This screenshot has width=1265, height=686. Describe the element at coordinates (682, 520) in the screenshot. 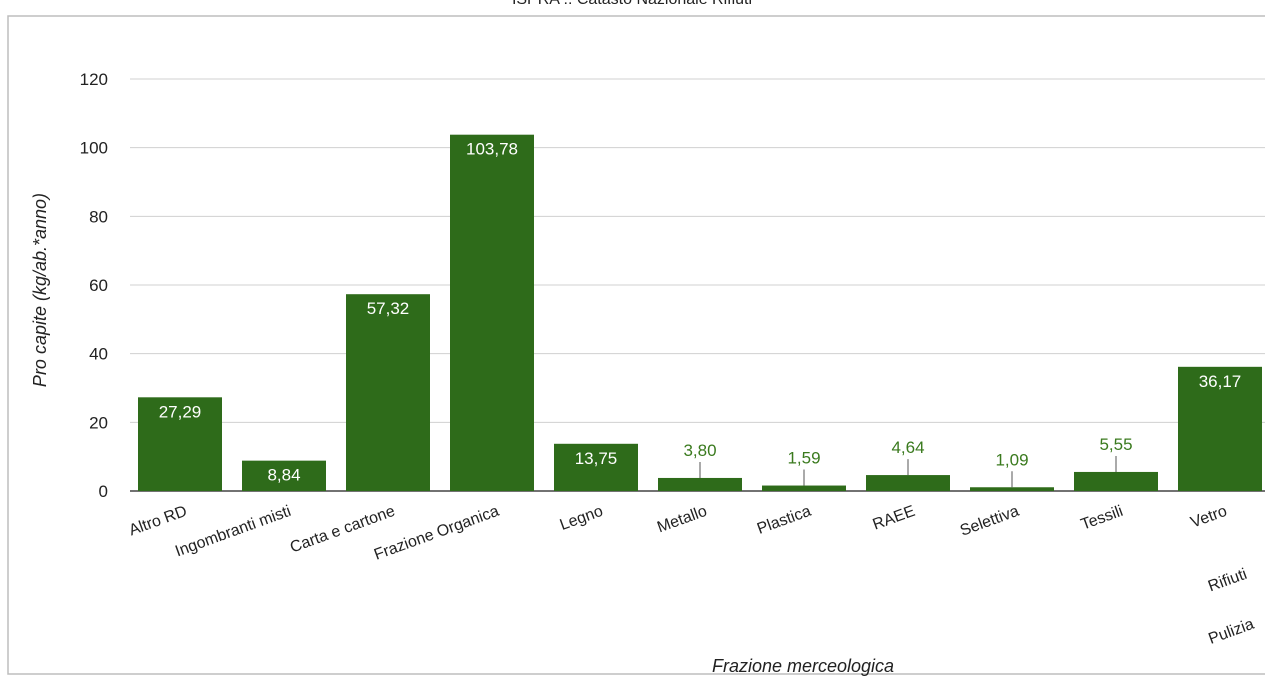

I see `category-label: Metallo` at that location.